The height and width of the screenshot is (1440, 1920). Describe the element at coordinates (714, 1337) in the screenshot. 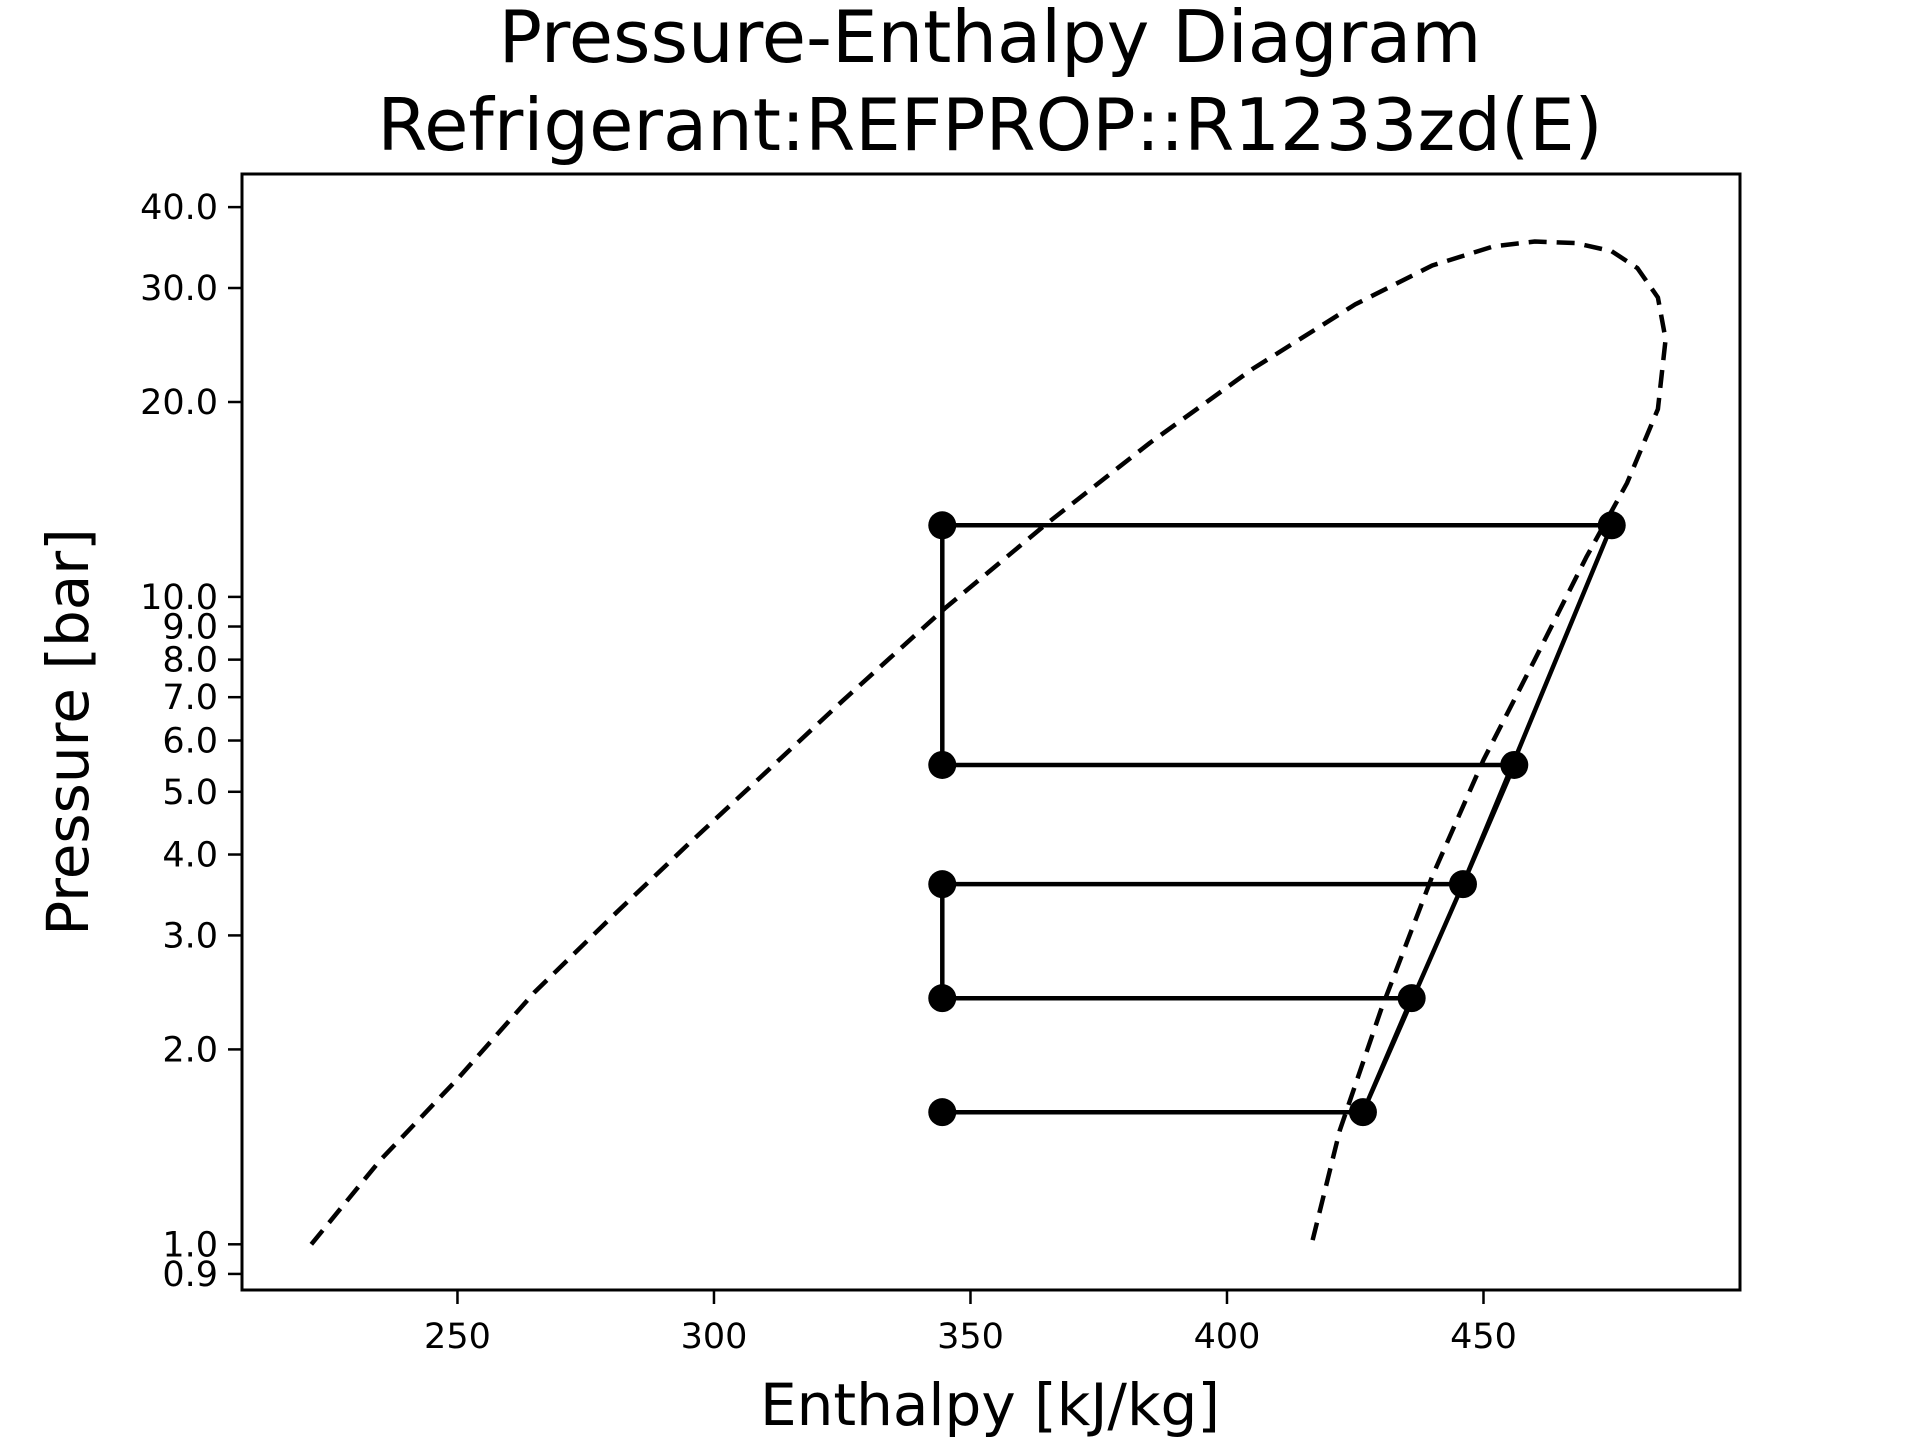

I see `x-tick-label: 300` at that location.